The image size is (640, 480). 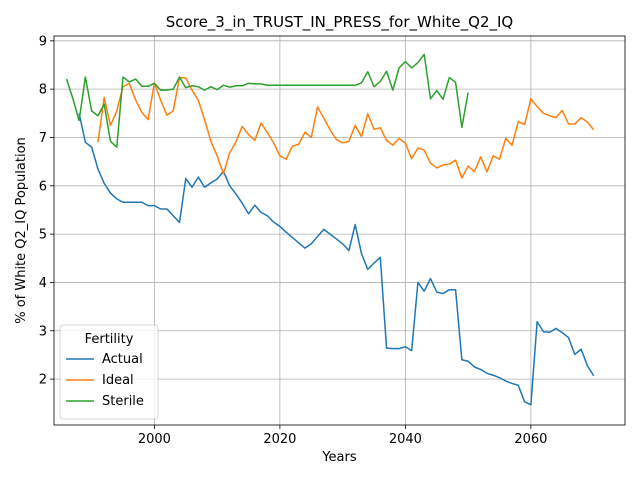 I want to click on legend: Fertility Actual Ideal Sterile, so click(x=109, y=372).